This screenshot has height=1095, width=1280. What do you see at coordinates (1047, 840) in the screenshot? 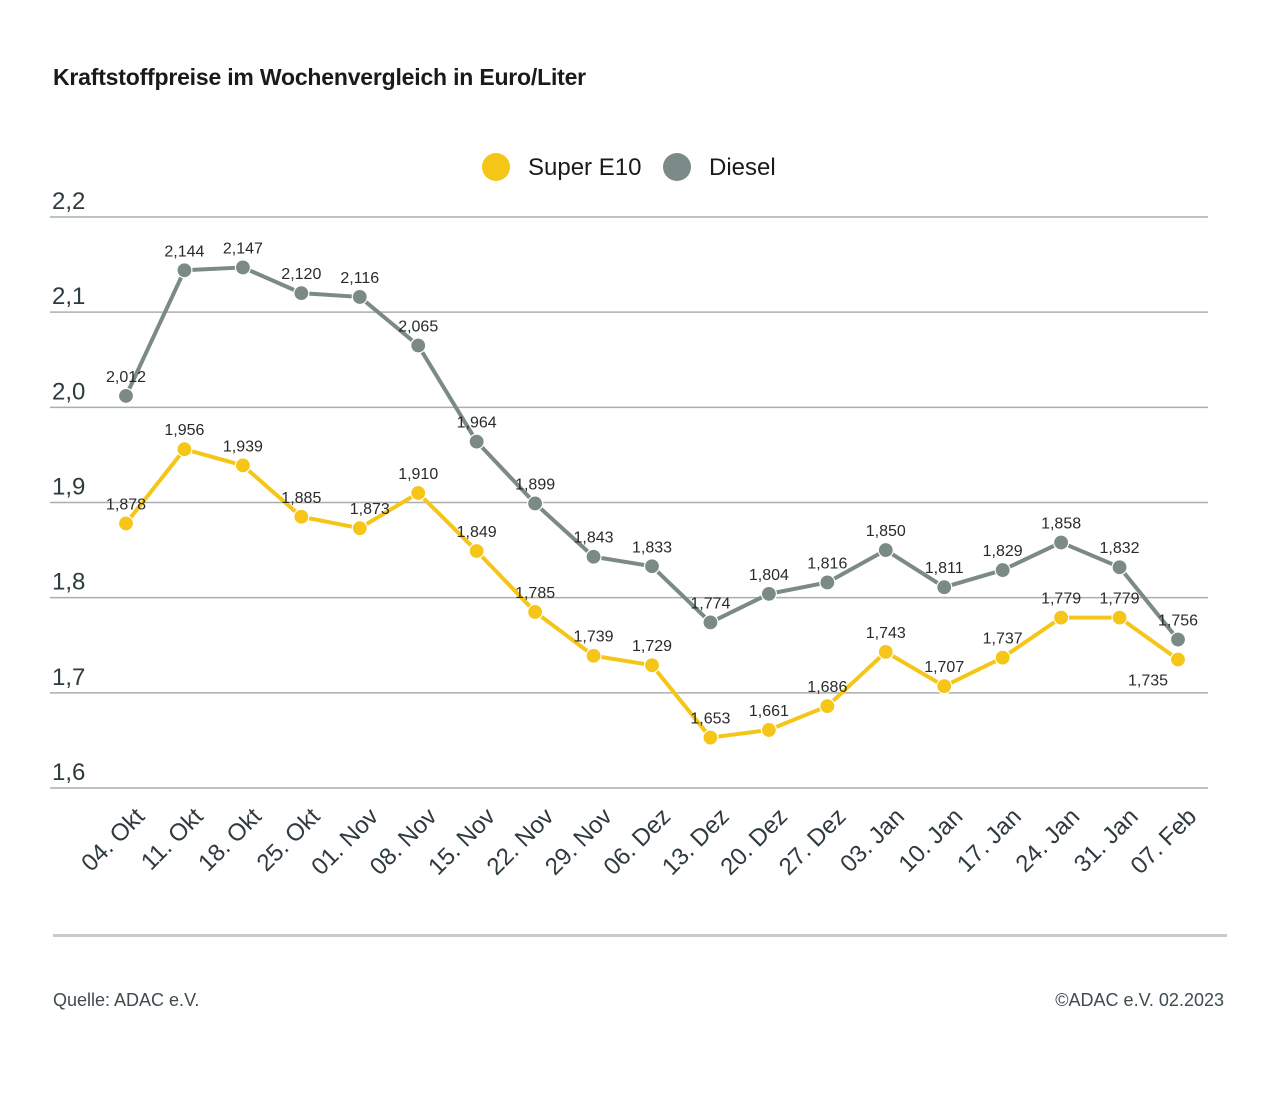
I see `x-tick-label: 24. Jan` at bounding box center [1047, 840].